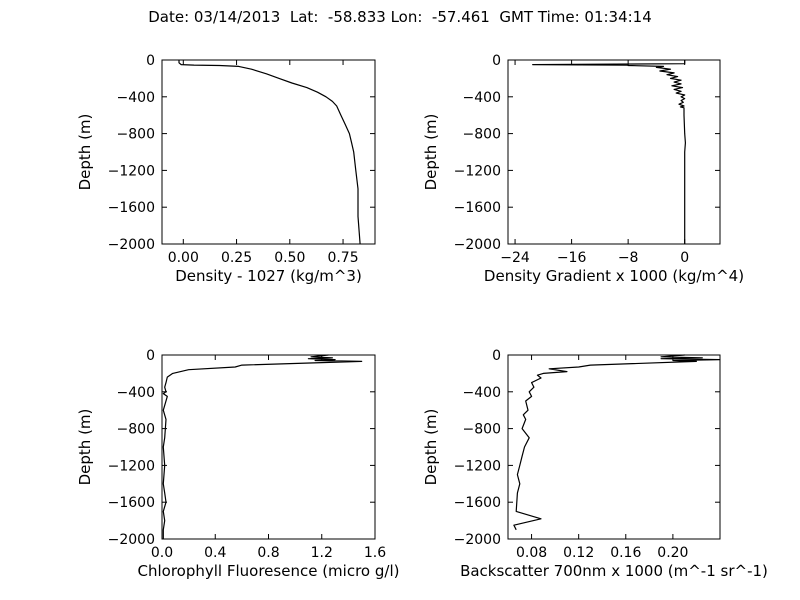 This screenshot has width=800, height=600. What do you see at coordinates (625, 553) in the screenshot?
I see `x-tick-label: 0.16` at bounding box center [625, 553].